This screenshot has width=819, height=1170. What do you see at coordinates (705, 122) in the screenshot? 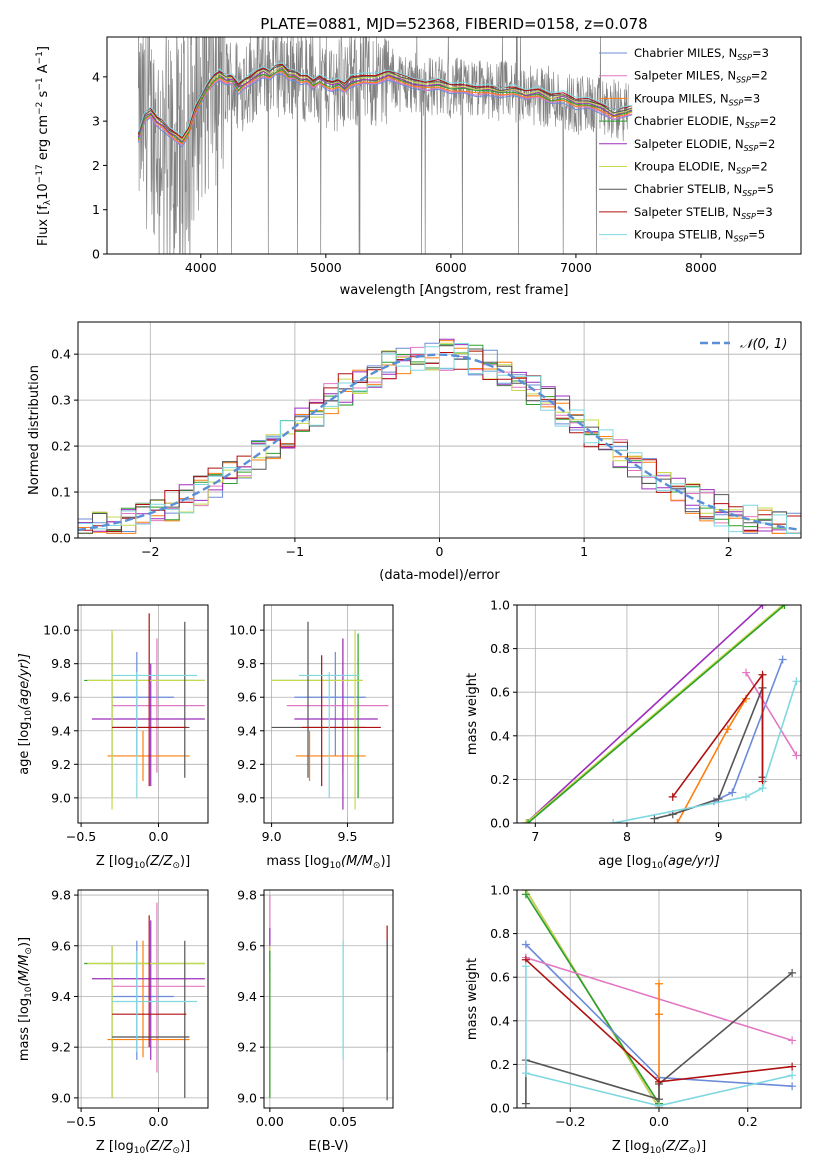
I see `legend-entry: Chabrier ELODIE, NSSP=2` at bounding box center [705, 122].